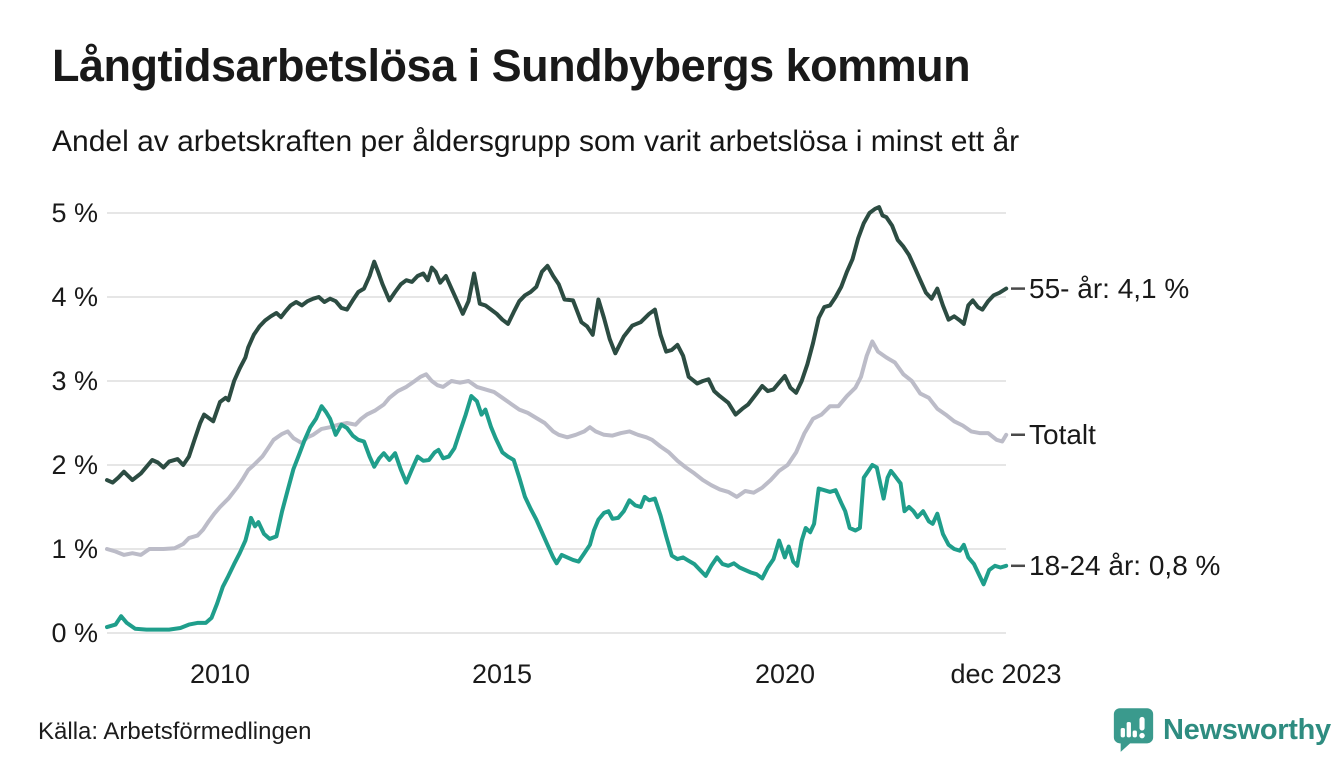  I want to click on page-title: Långtidsarbetslösa i Sundbybergs kommun, so click(511, 65).